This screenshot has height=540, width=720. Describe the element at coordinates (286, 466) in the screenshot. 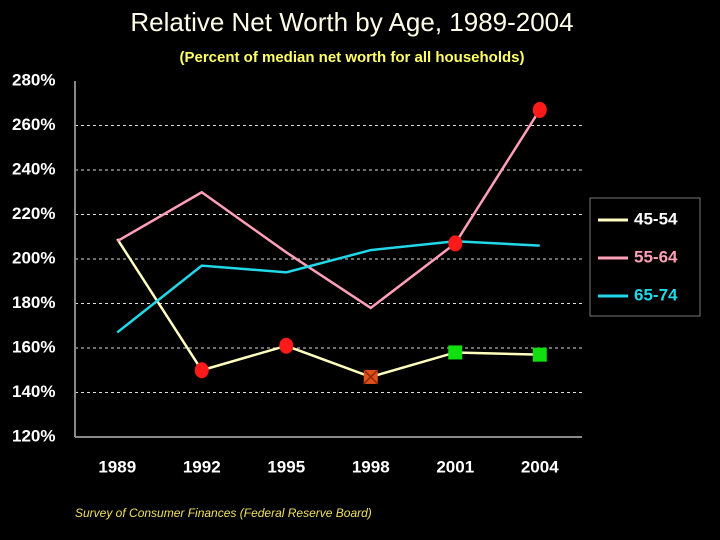

I see `x-tick-label: 1995` at that location.